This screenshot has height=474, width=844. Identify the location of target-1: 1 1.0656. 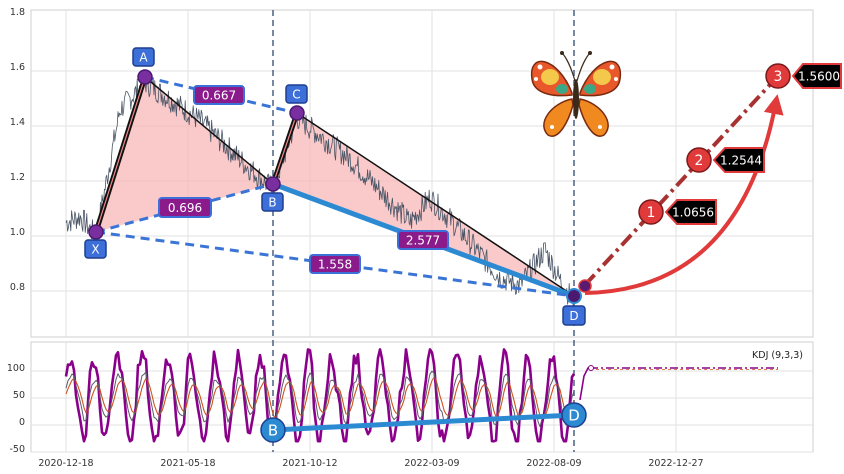
(677, 212).